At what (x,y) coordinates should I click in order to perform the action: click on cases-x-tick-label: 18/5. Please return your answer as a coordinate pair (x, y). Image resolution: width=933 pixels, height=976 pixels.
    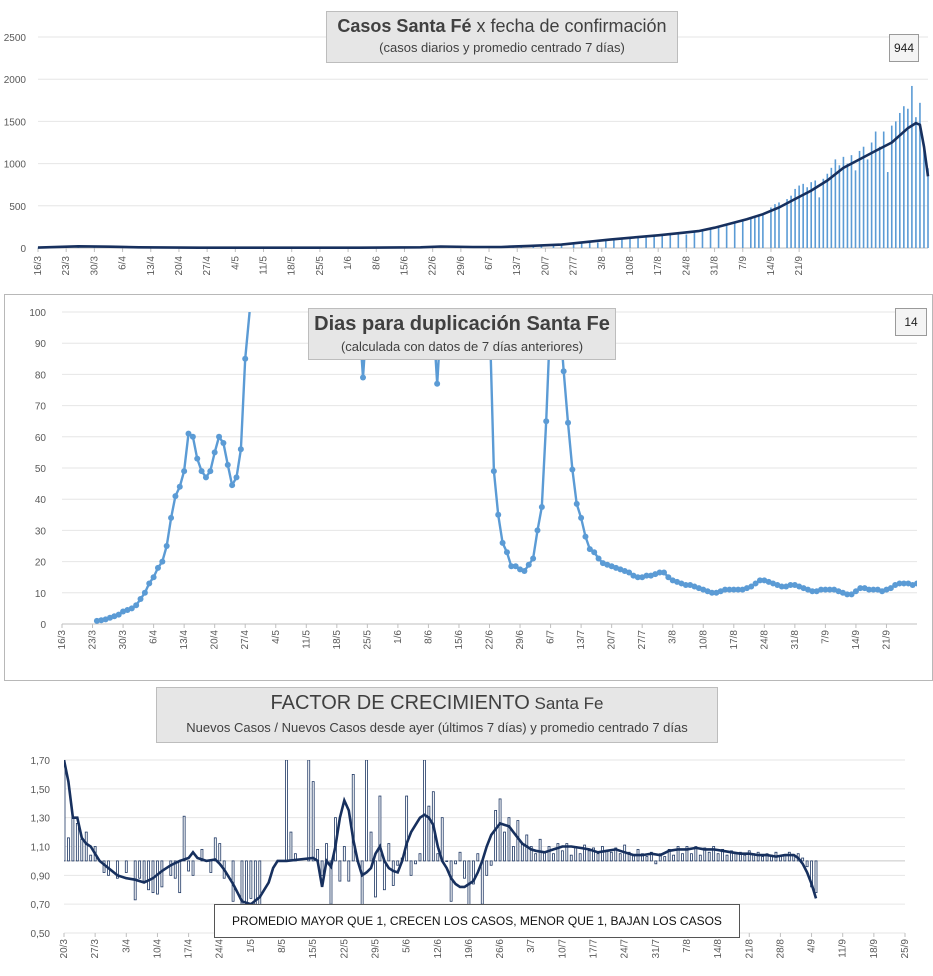
    Looking at the image, I should click on (292, 266).